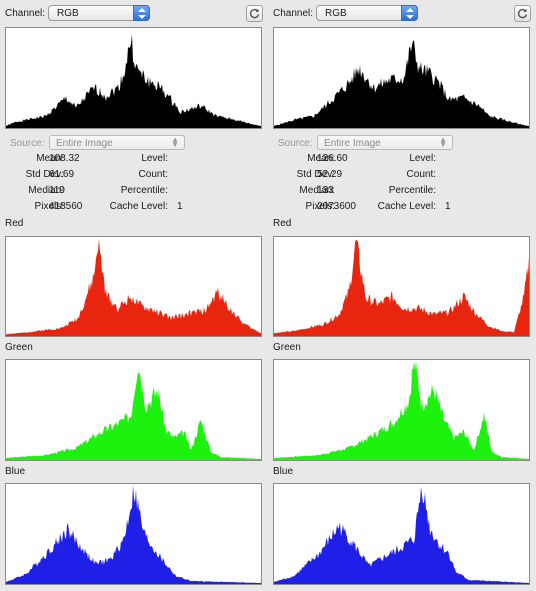 This screenshot has width=536, height=591. Describe the element at coordinates (66, 206) in the screenshot. I see `pixels-value: 418560` at that location.